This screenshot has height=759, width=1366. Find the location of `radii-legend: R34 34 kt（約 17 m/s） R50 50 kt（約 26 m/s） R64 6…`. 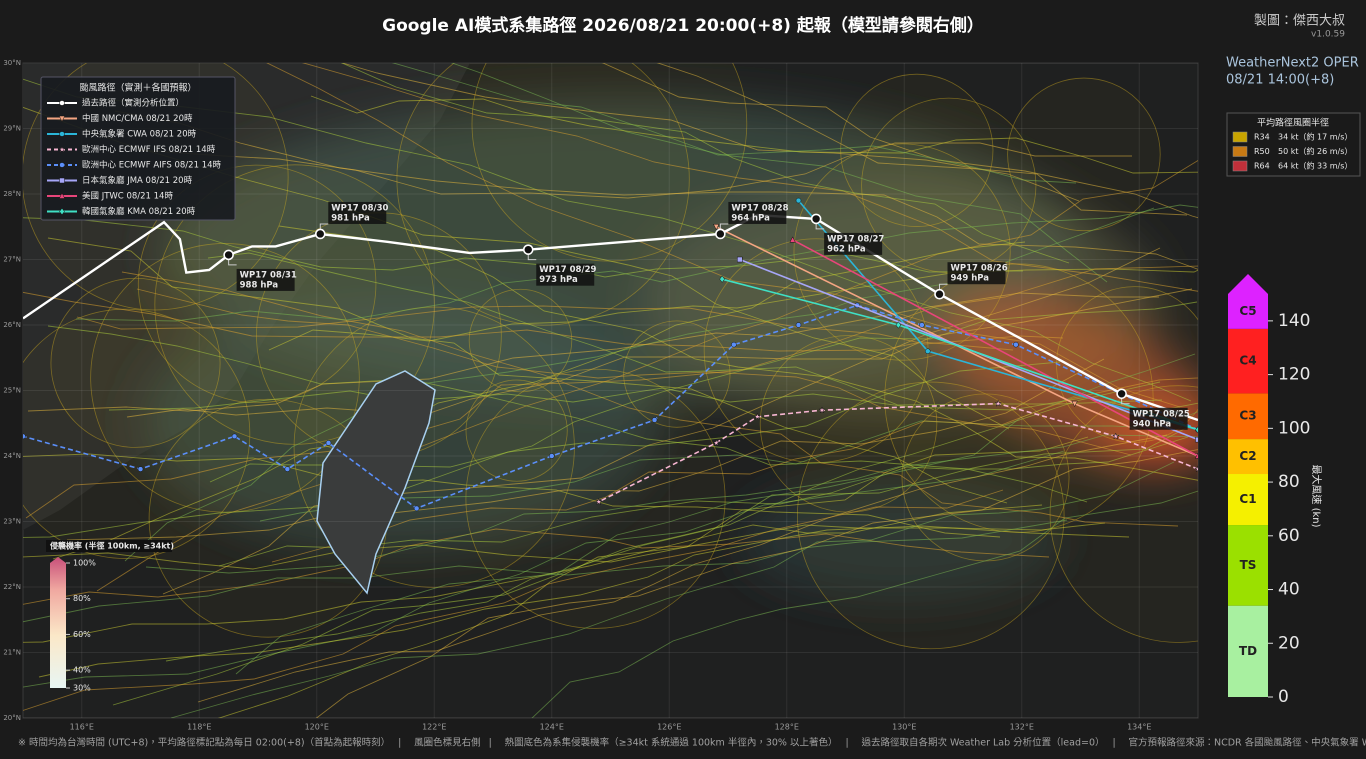

radii-legend: R34 34 kt（約 17 m/s） R50 50 kt（約 26 m/s） R64 6… is located at coordinates (1292, 151).